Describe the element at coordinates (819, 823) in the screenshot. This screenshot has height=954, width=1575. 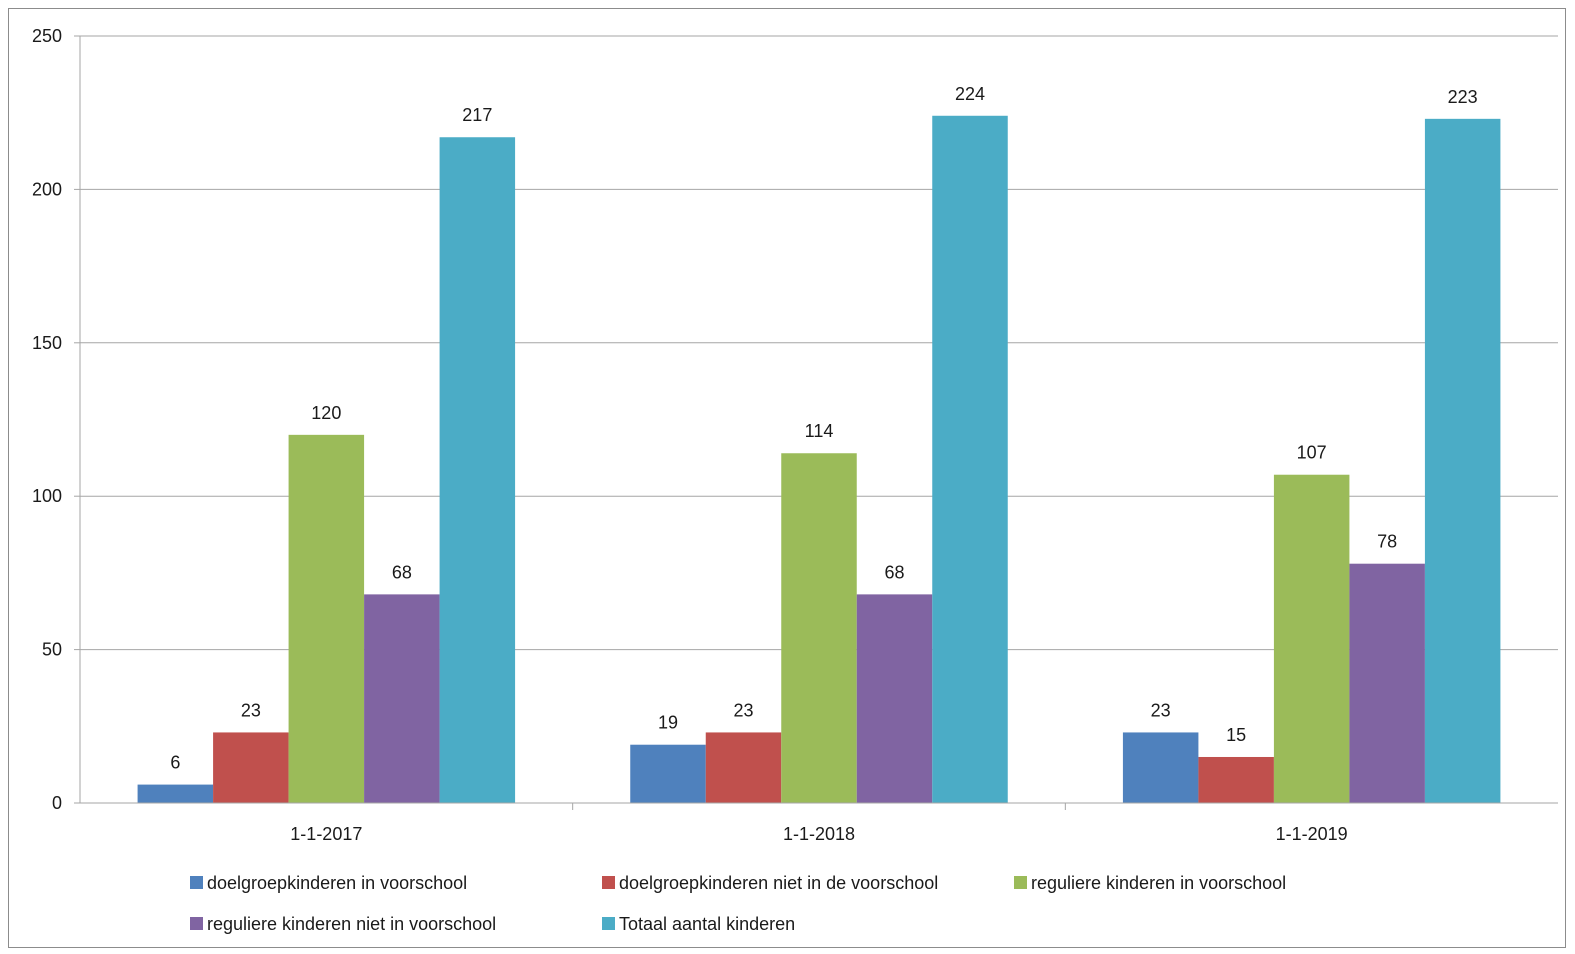
I see `x-axis: 1-1-2017 1-1-2018 1-1-2019` at that location.